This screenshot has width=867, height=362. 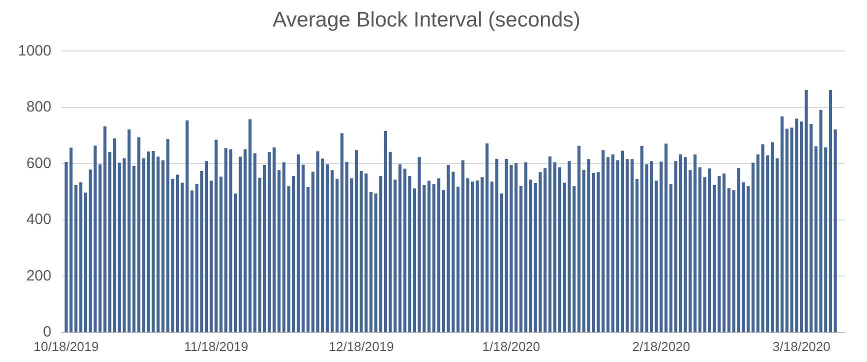 What do you see at coordinates (35, 51) in the screenshot?
I see `y-tick-label: 1000` at bounding box center [35, 51].